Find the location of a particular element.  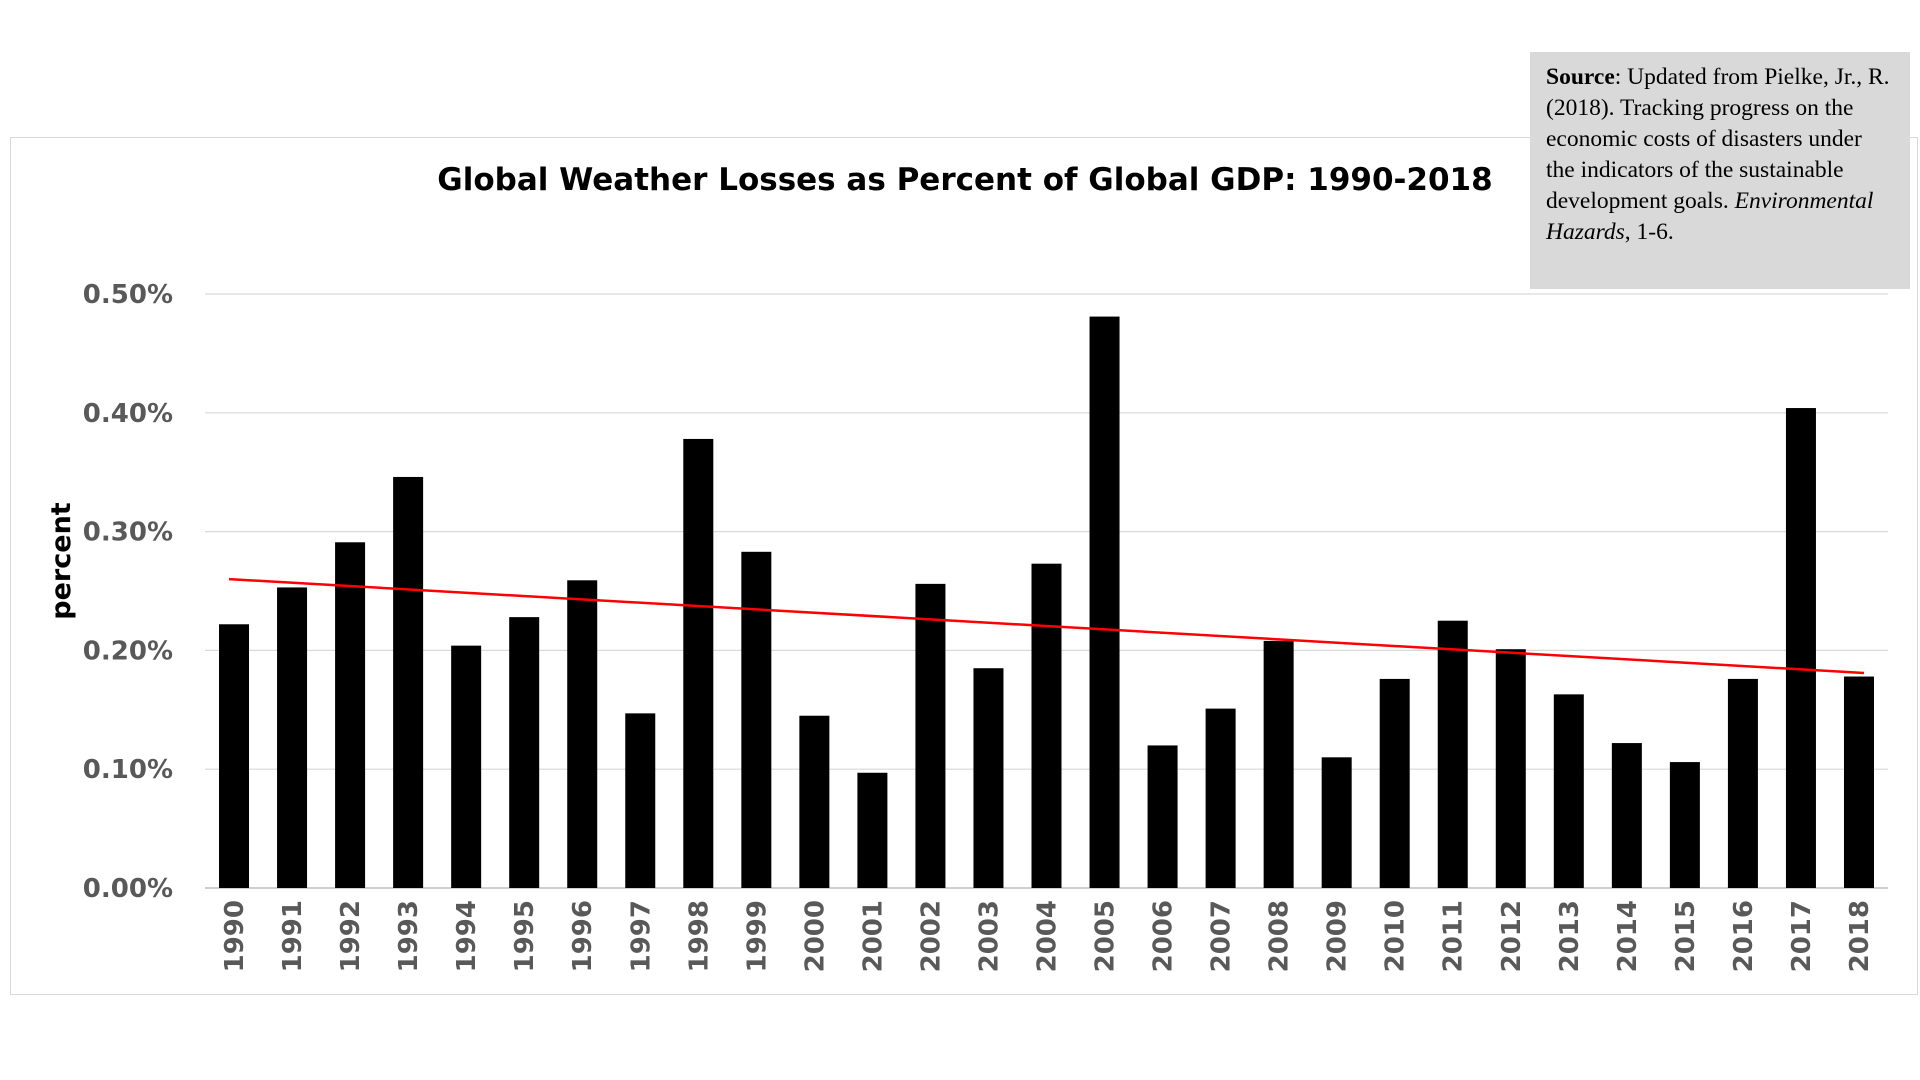

x-tick-label: 1999 is located at coordinates (757, 936).